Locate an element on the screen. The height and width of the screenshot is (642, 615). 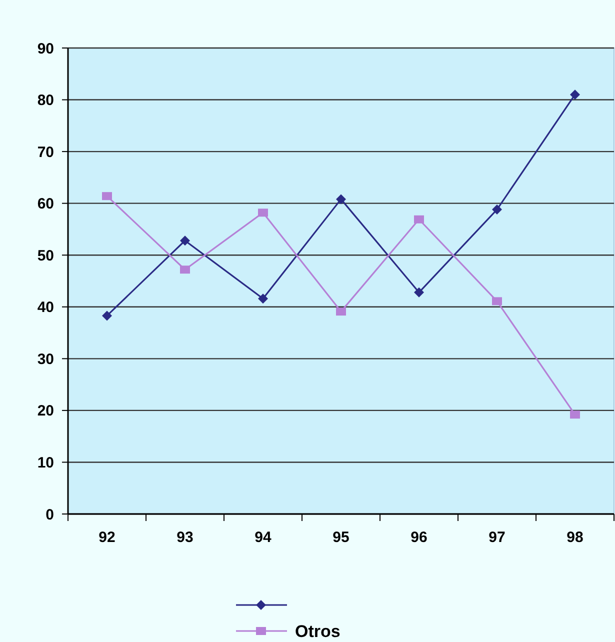
x-tick-label: 95 is located at coordinates (341, 537).